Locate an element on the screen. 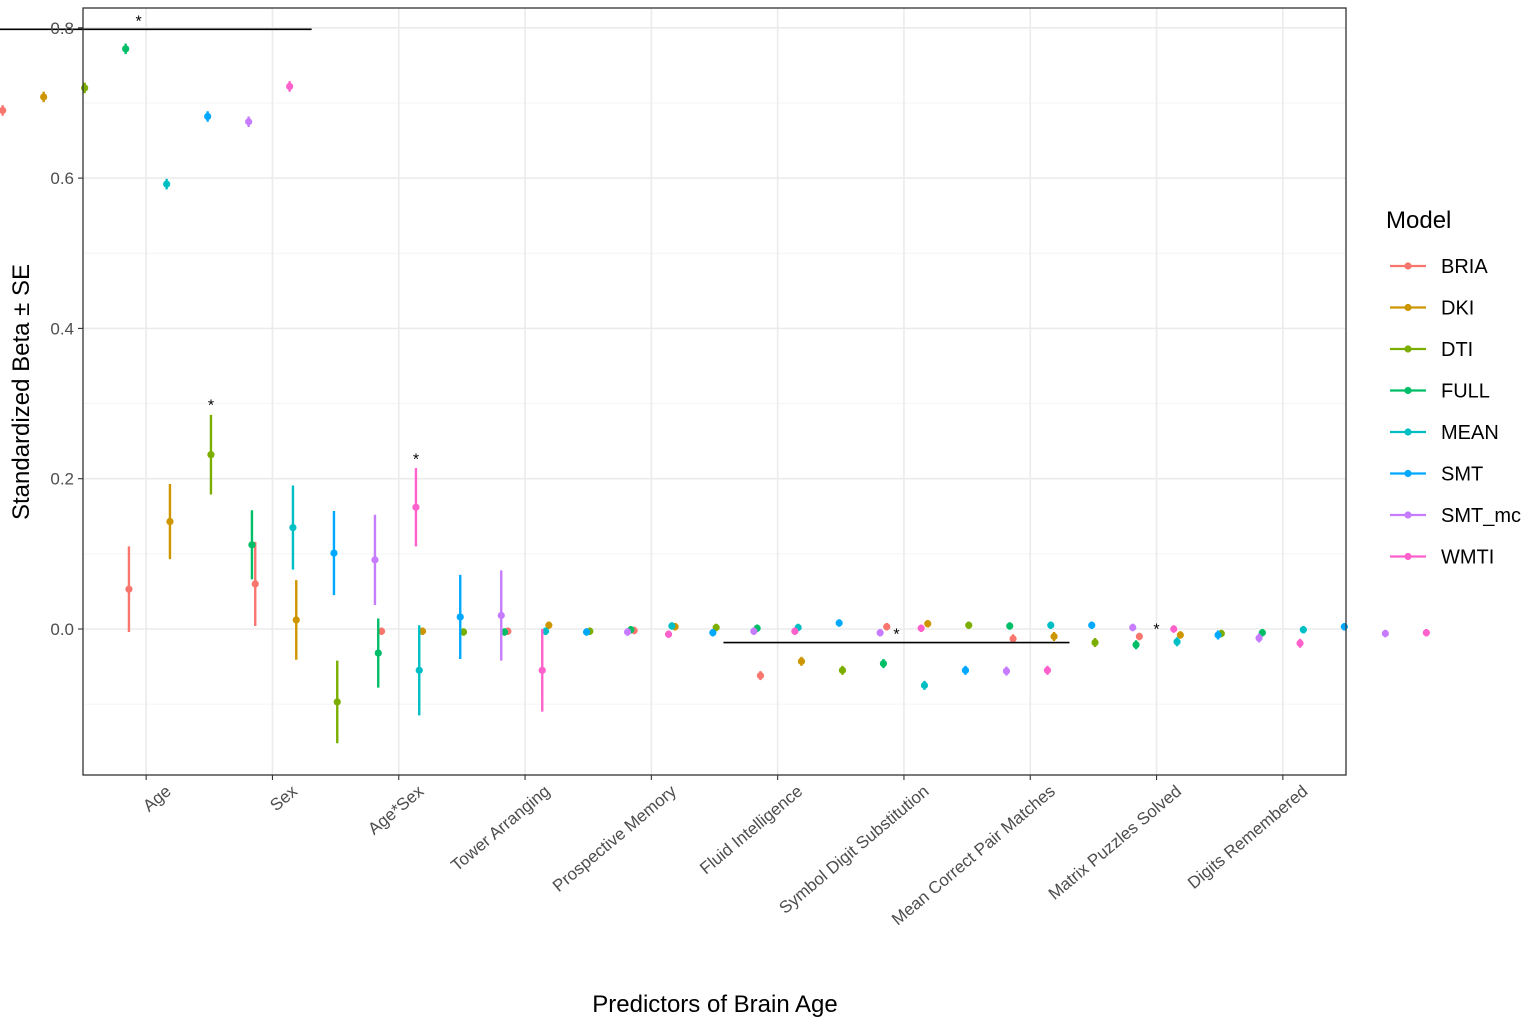 This screenshot has width=1535, height=1025. x-axis-title: Predictors of Brain Age is located at coordinates (714, 1004).